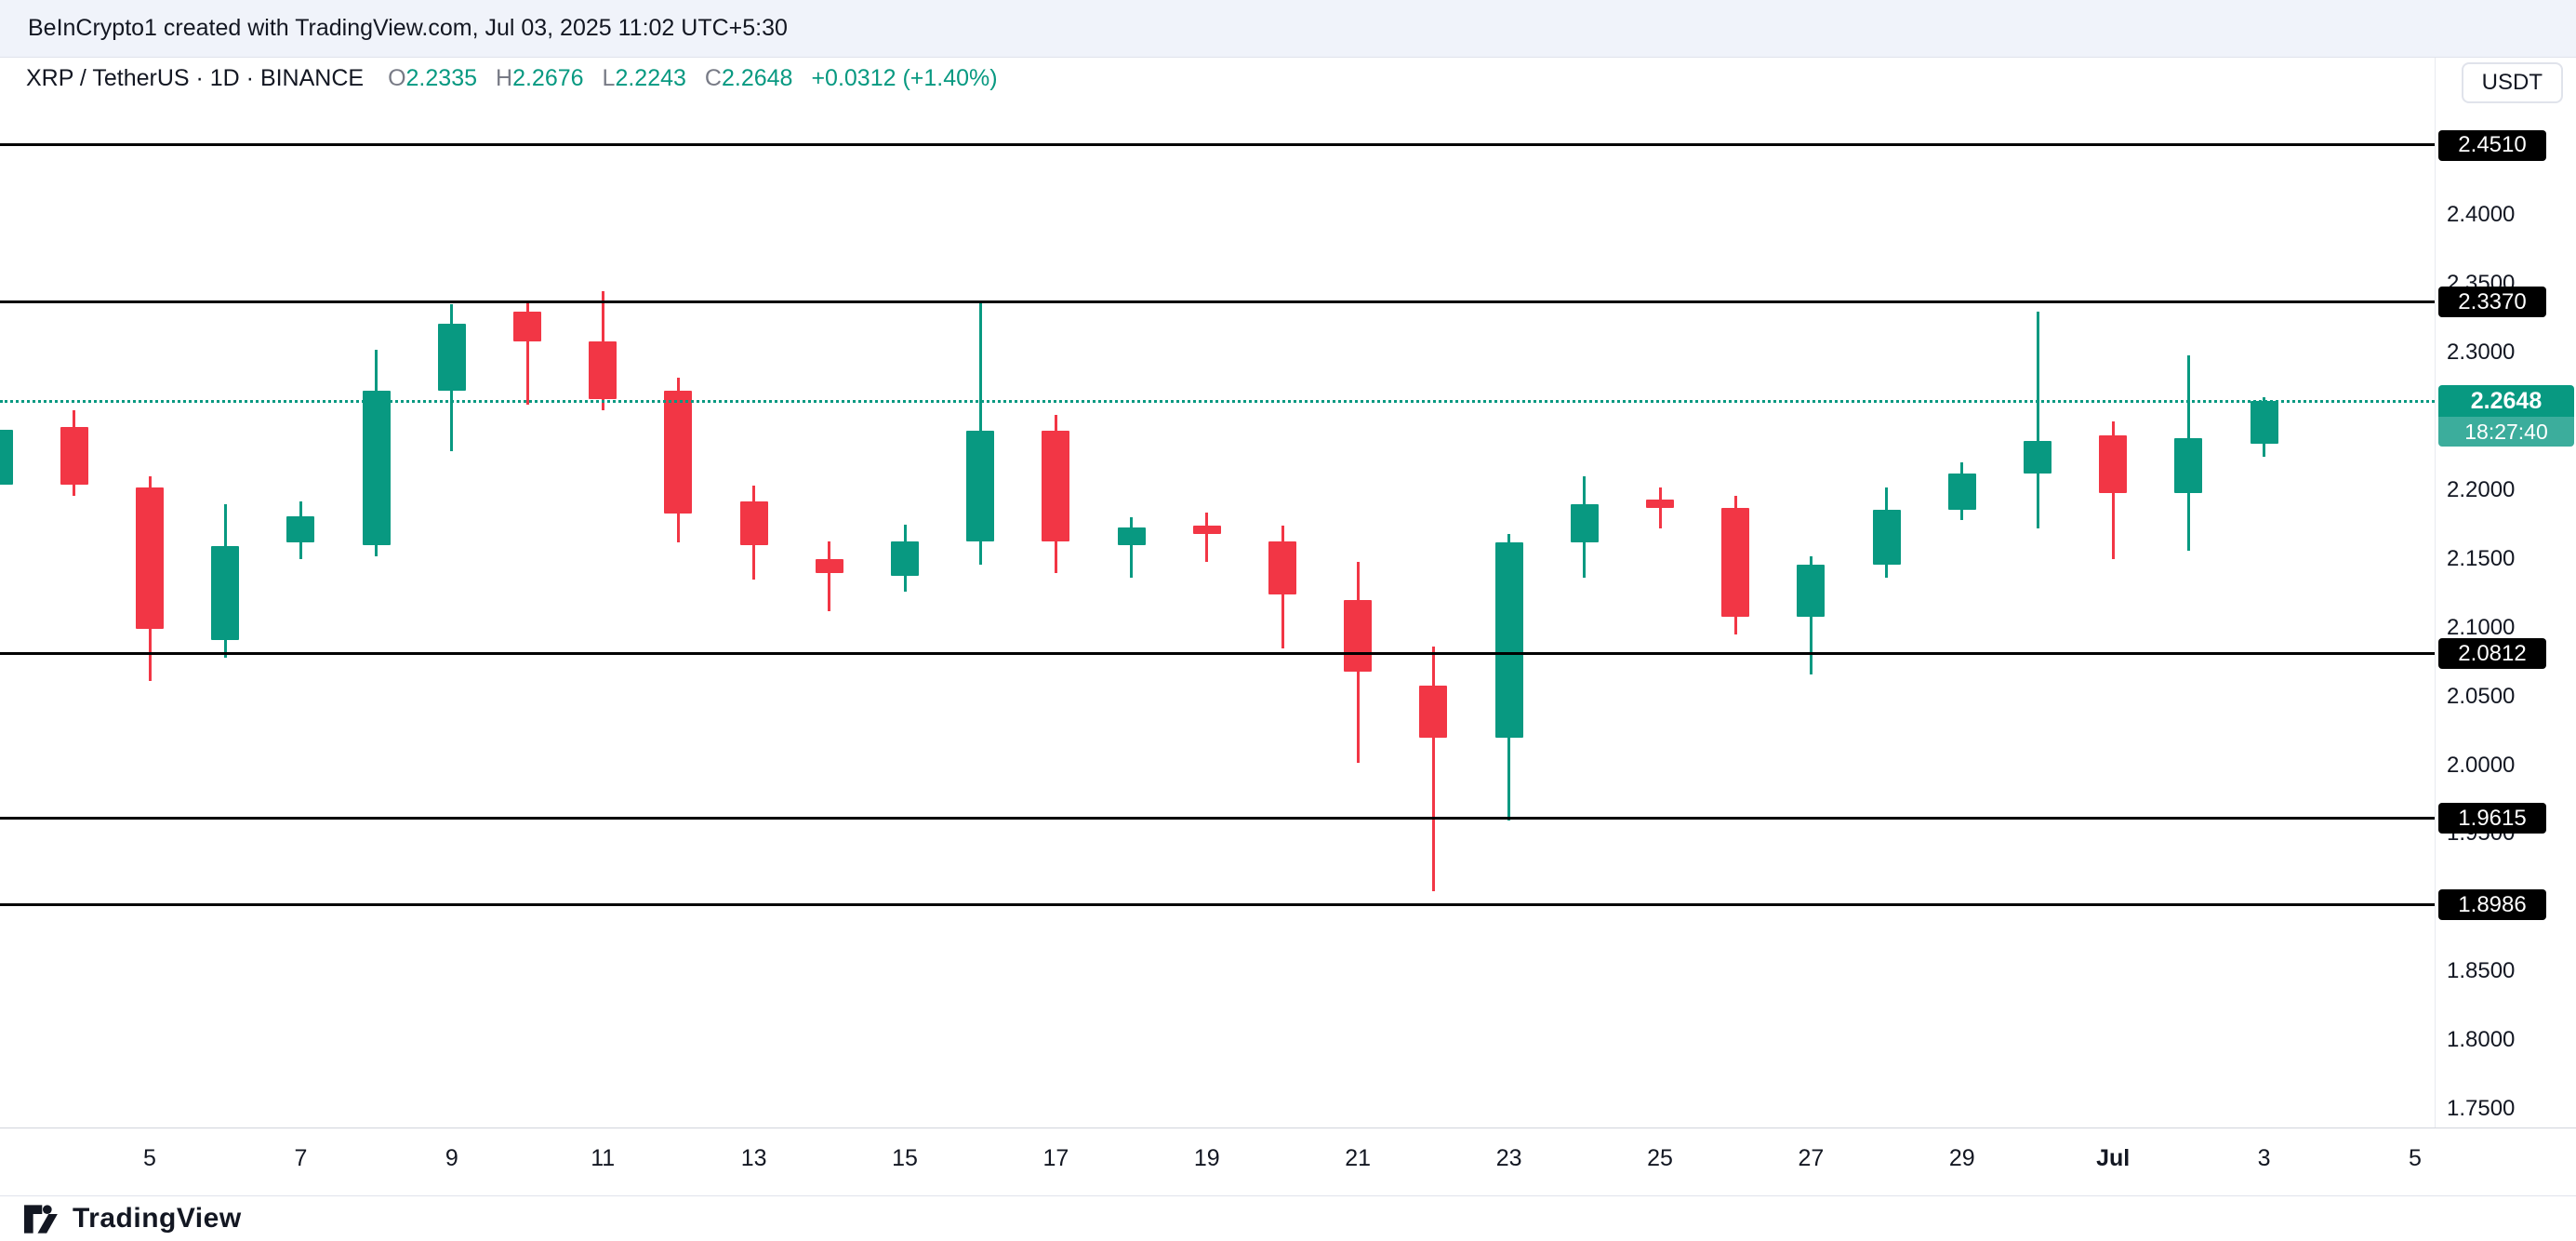 The height and width of the screenshot is (1241, 2576). What do you see at coordinates (1660, 1158) in the screenshot?
I see `time-tick-label: 25` at bounding box center [1660, 1158].